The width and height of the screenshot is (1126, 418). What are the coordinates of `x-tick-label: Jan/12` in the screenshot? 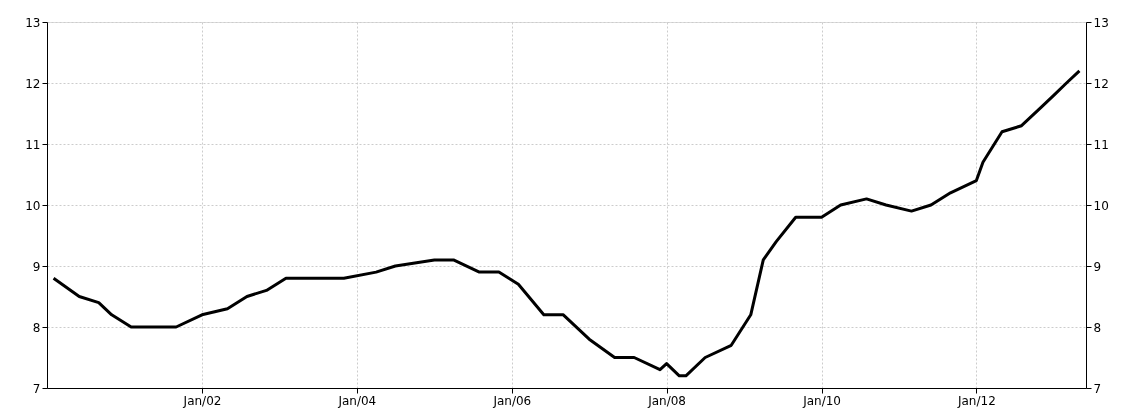 It's located at (976, 400).